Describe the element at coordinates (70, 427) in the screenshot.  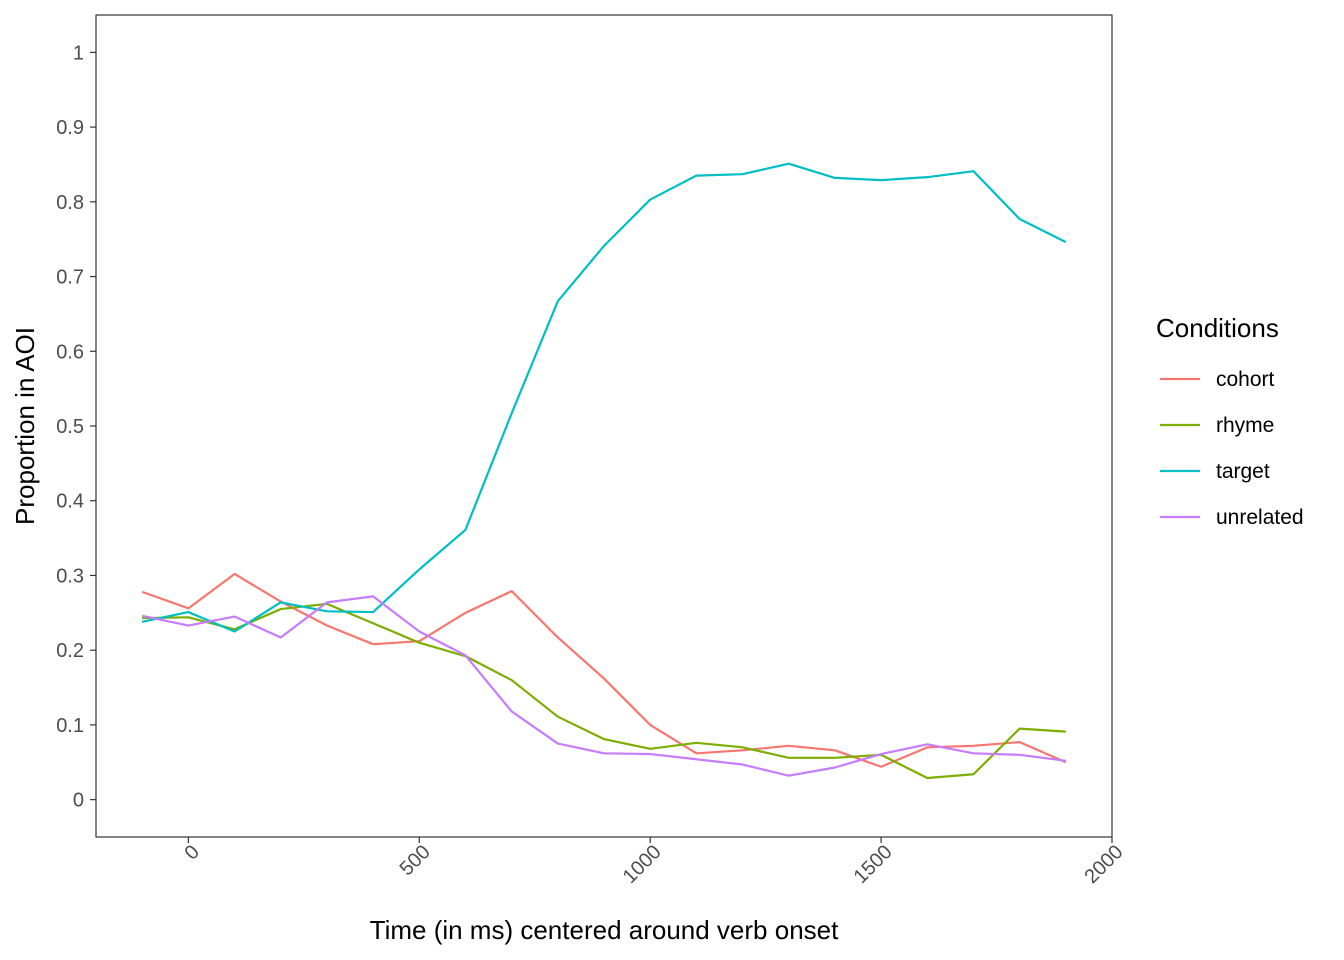
I see `y-tick-label: 0.5` at that location.